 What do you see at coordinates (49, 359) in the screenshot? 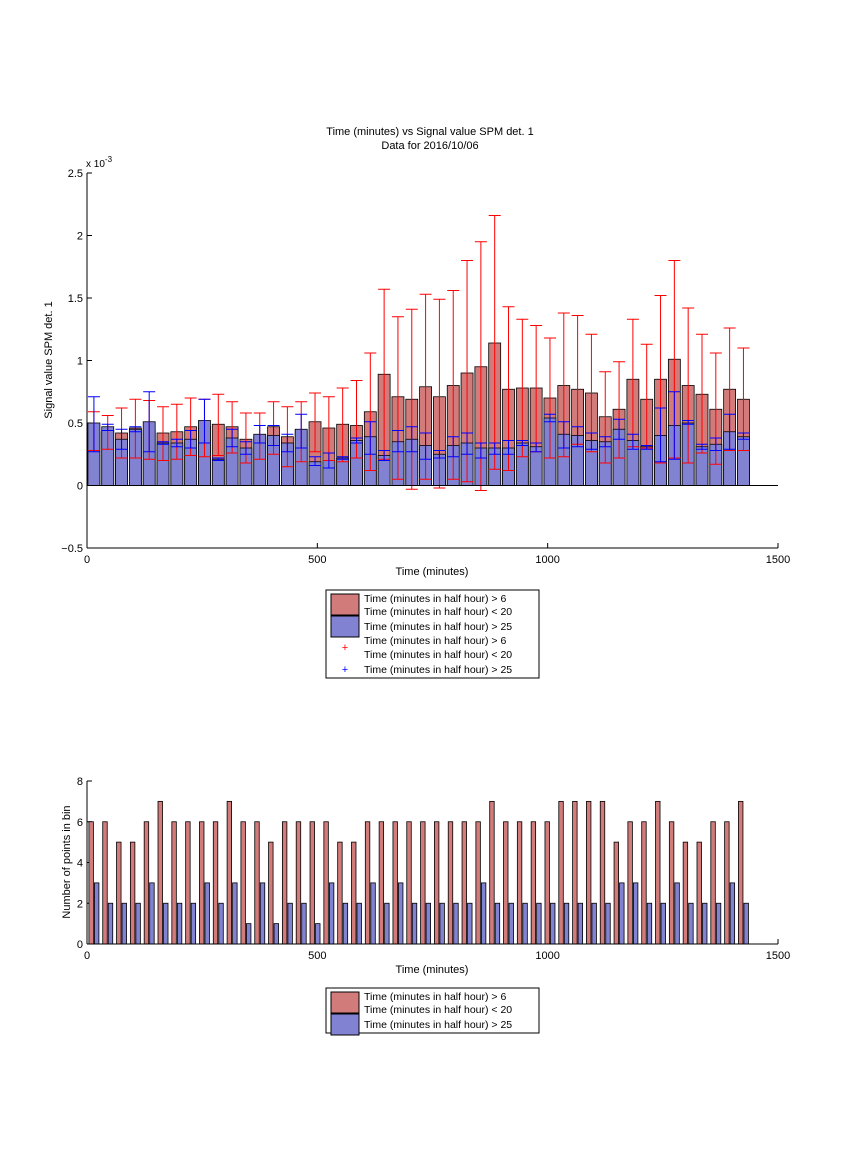
I see `y-axis-label: Signal value SPM det. 1` at bounding box center [49, 359].